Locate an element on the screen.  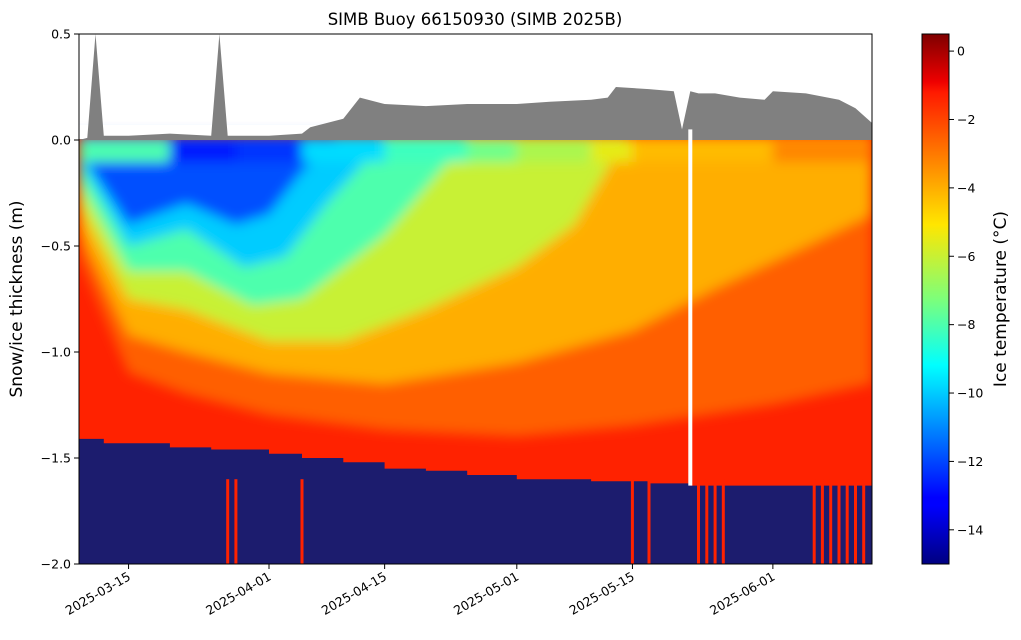
chart-title: SIMB Buoy 66150930 (SIMB 2025B) is located at coordinates (475, 19).